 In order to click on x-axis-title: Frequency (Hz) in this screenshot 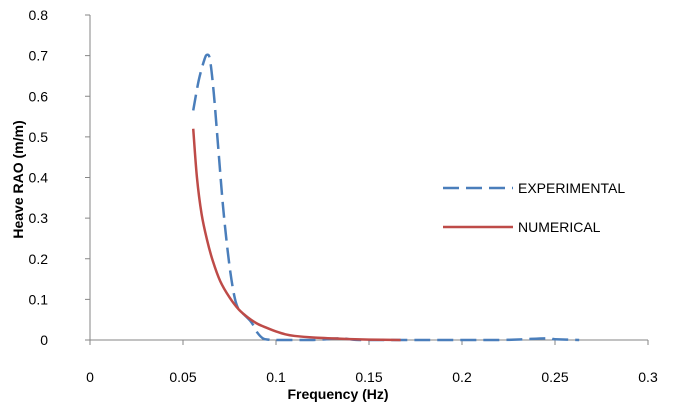, I will do `click(337, 394)`.